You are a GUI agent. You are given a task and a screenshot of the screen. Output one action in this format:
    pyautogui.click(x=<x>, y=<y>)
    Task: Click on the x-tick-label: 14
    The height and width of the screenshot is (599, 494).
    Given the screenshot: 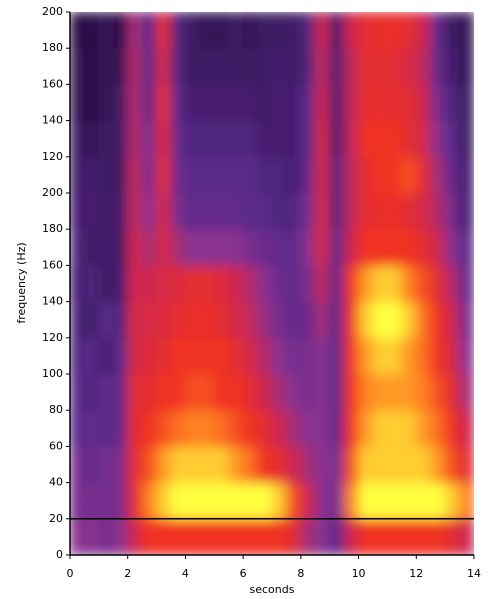 What is the action you would take?
    pyautogui.click(x=474, y=573)
    